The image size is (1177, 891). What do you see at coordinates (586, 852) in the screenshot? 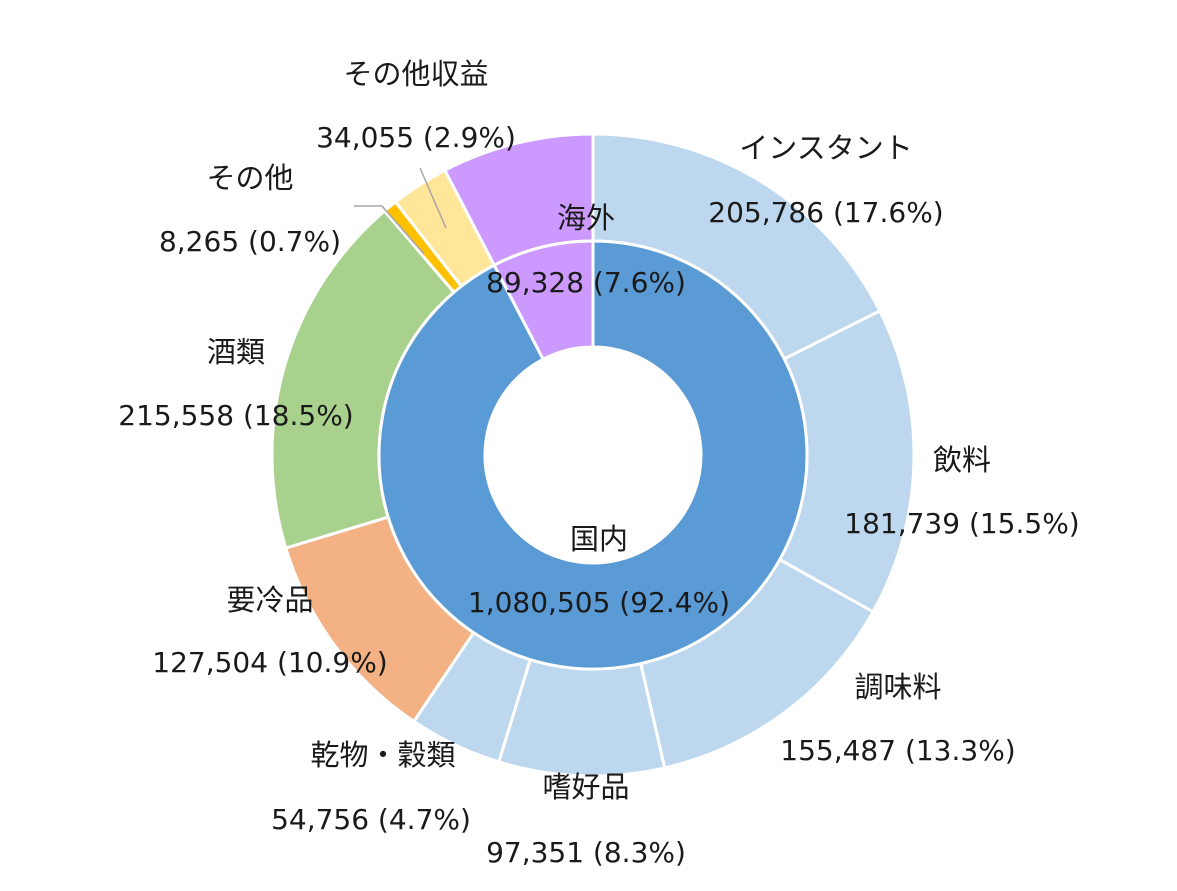
I see `label-luxury-value: 97,351 (8.3%)` at bounding box center [586, 852].